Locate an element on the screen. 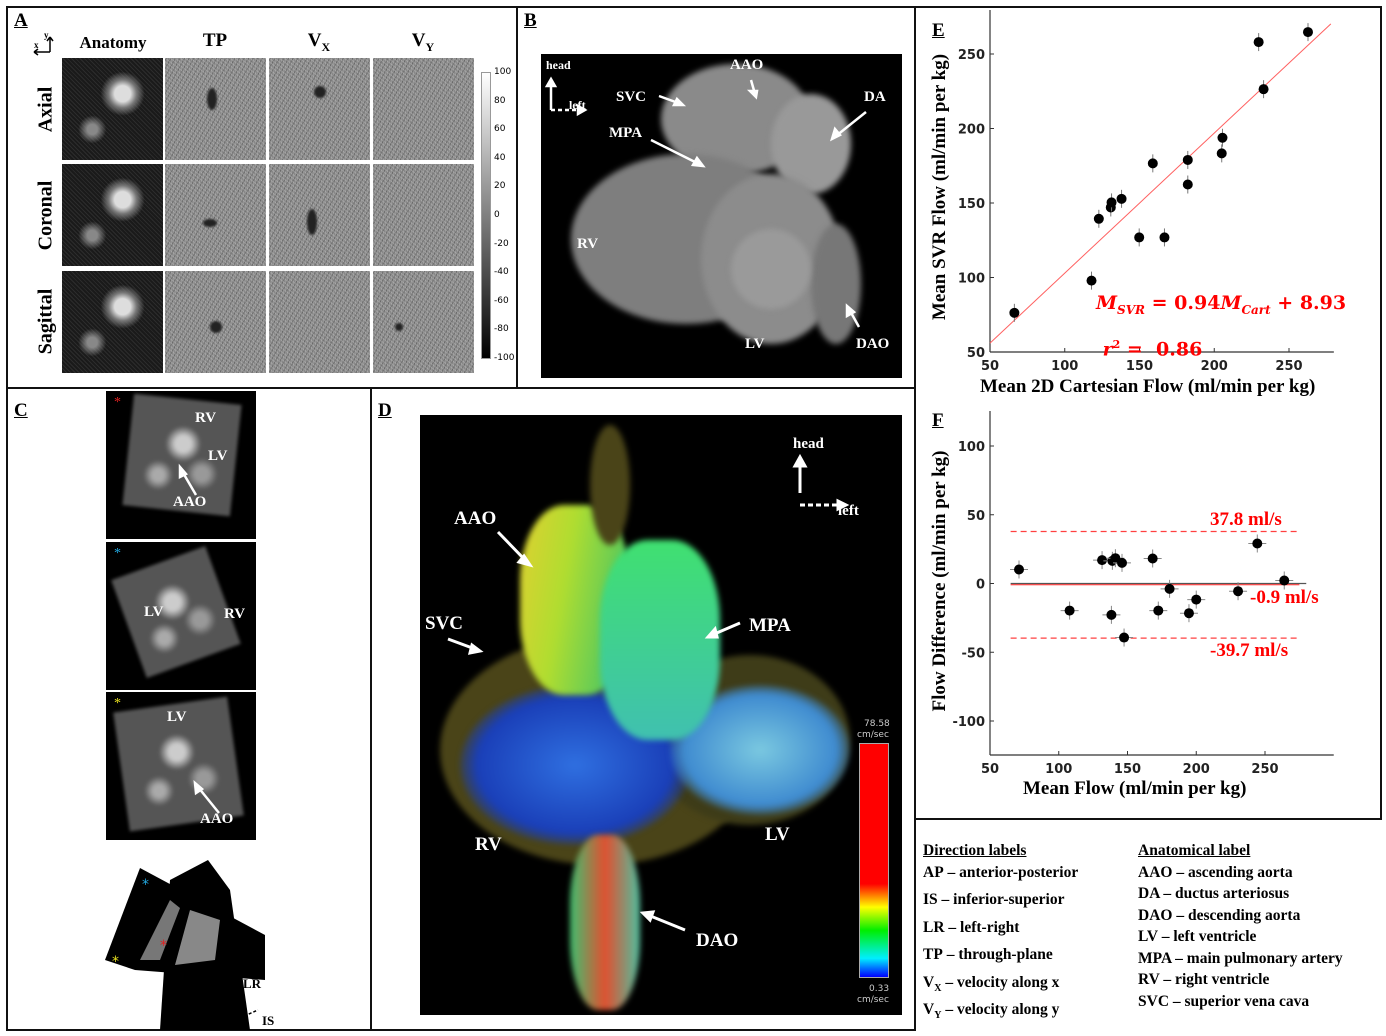  legend-description: – inferior-superior is located at coordinates (1001, 900).